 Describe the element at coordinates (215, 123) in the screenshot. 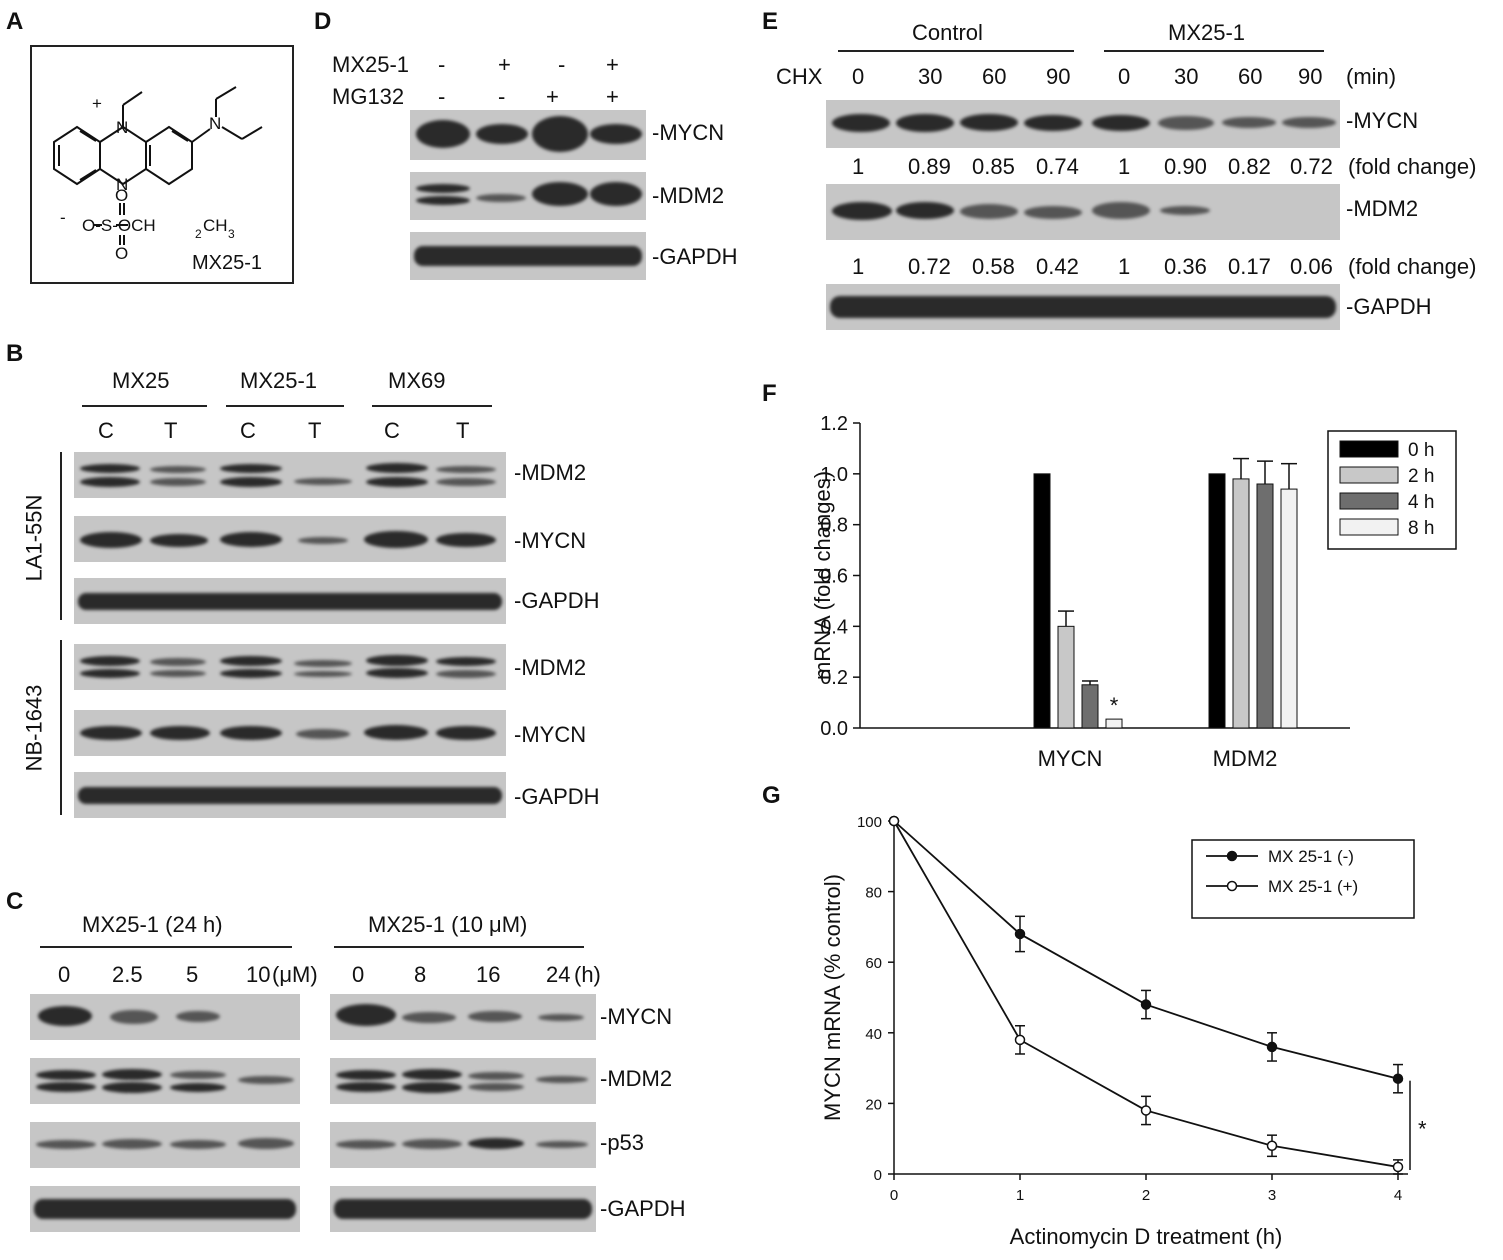

I see `atom-n3: N` at that location.